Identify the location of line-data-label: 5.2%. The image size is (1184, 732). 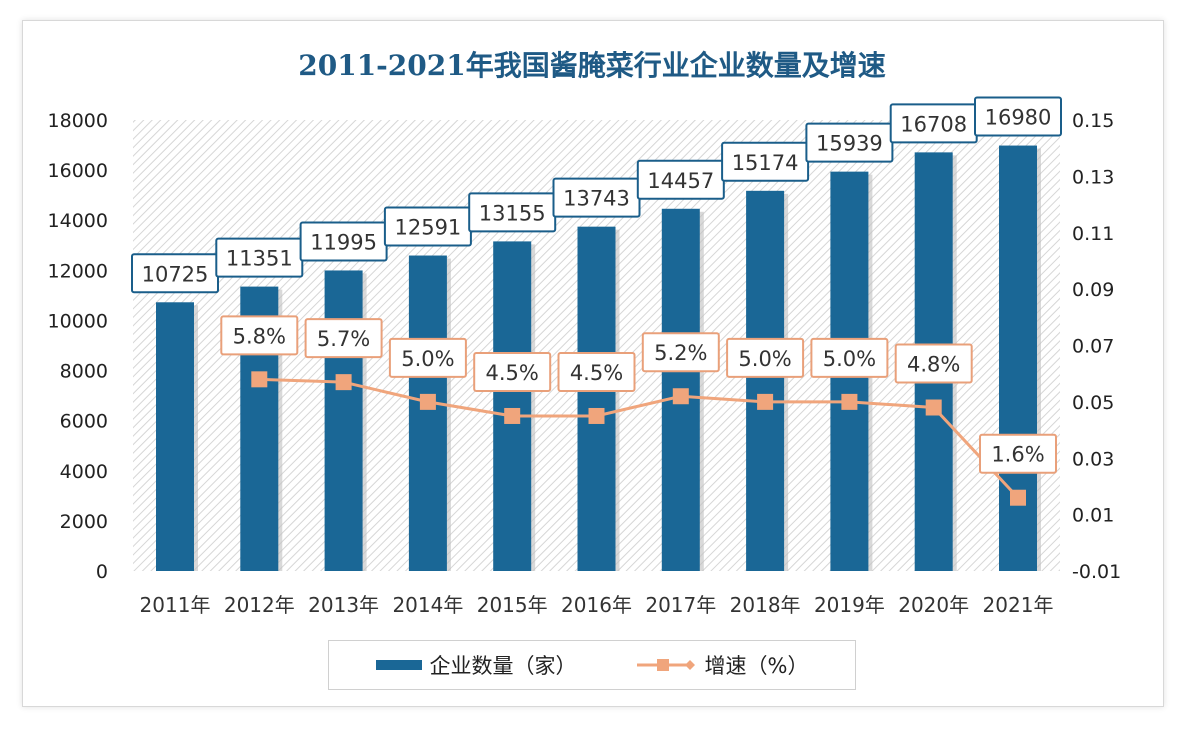
(680, 353).